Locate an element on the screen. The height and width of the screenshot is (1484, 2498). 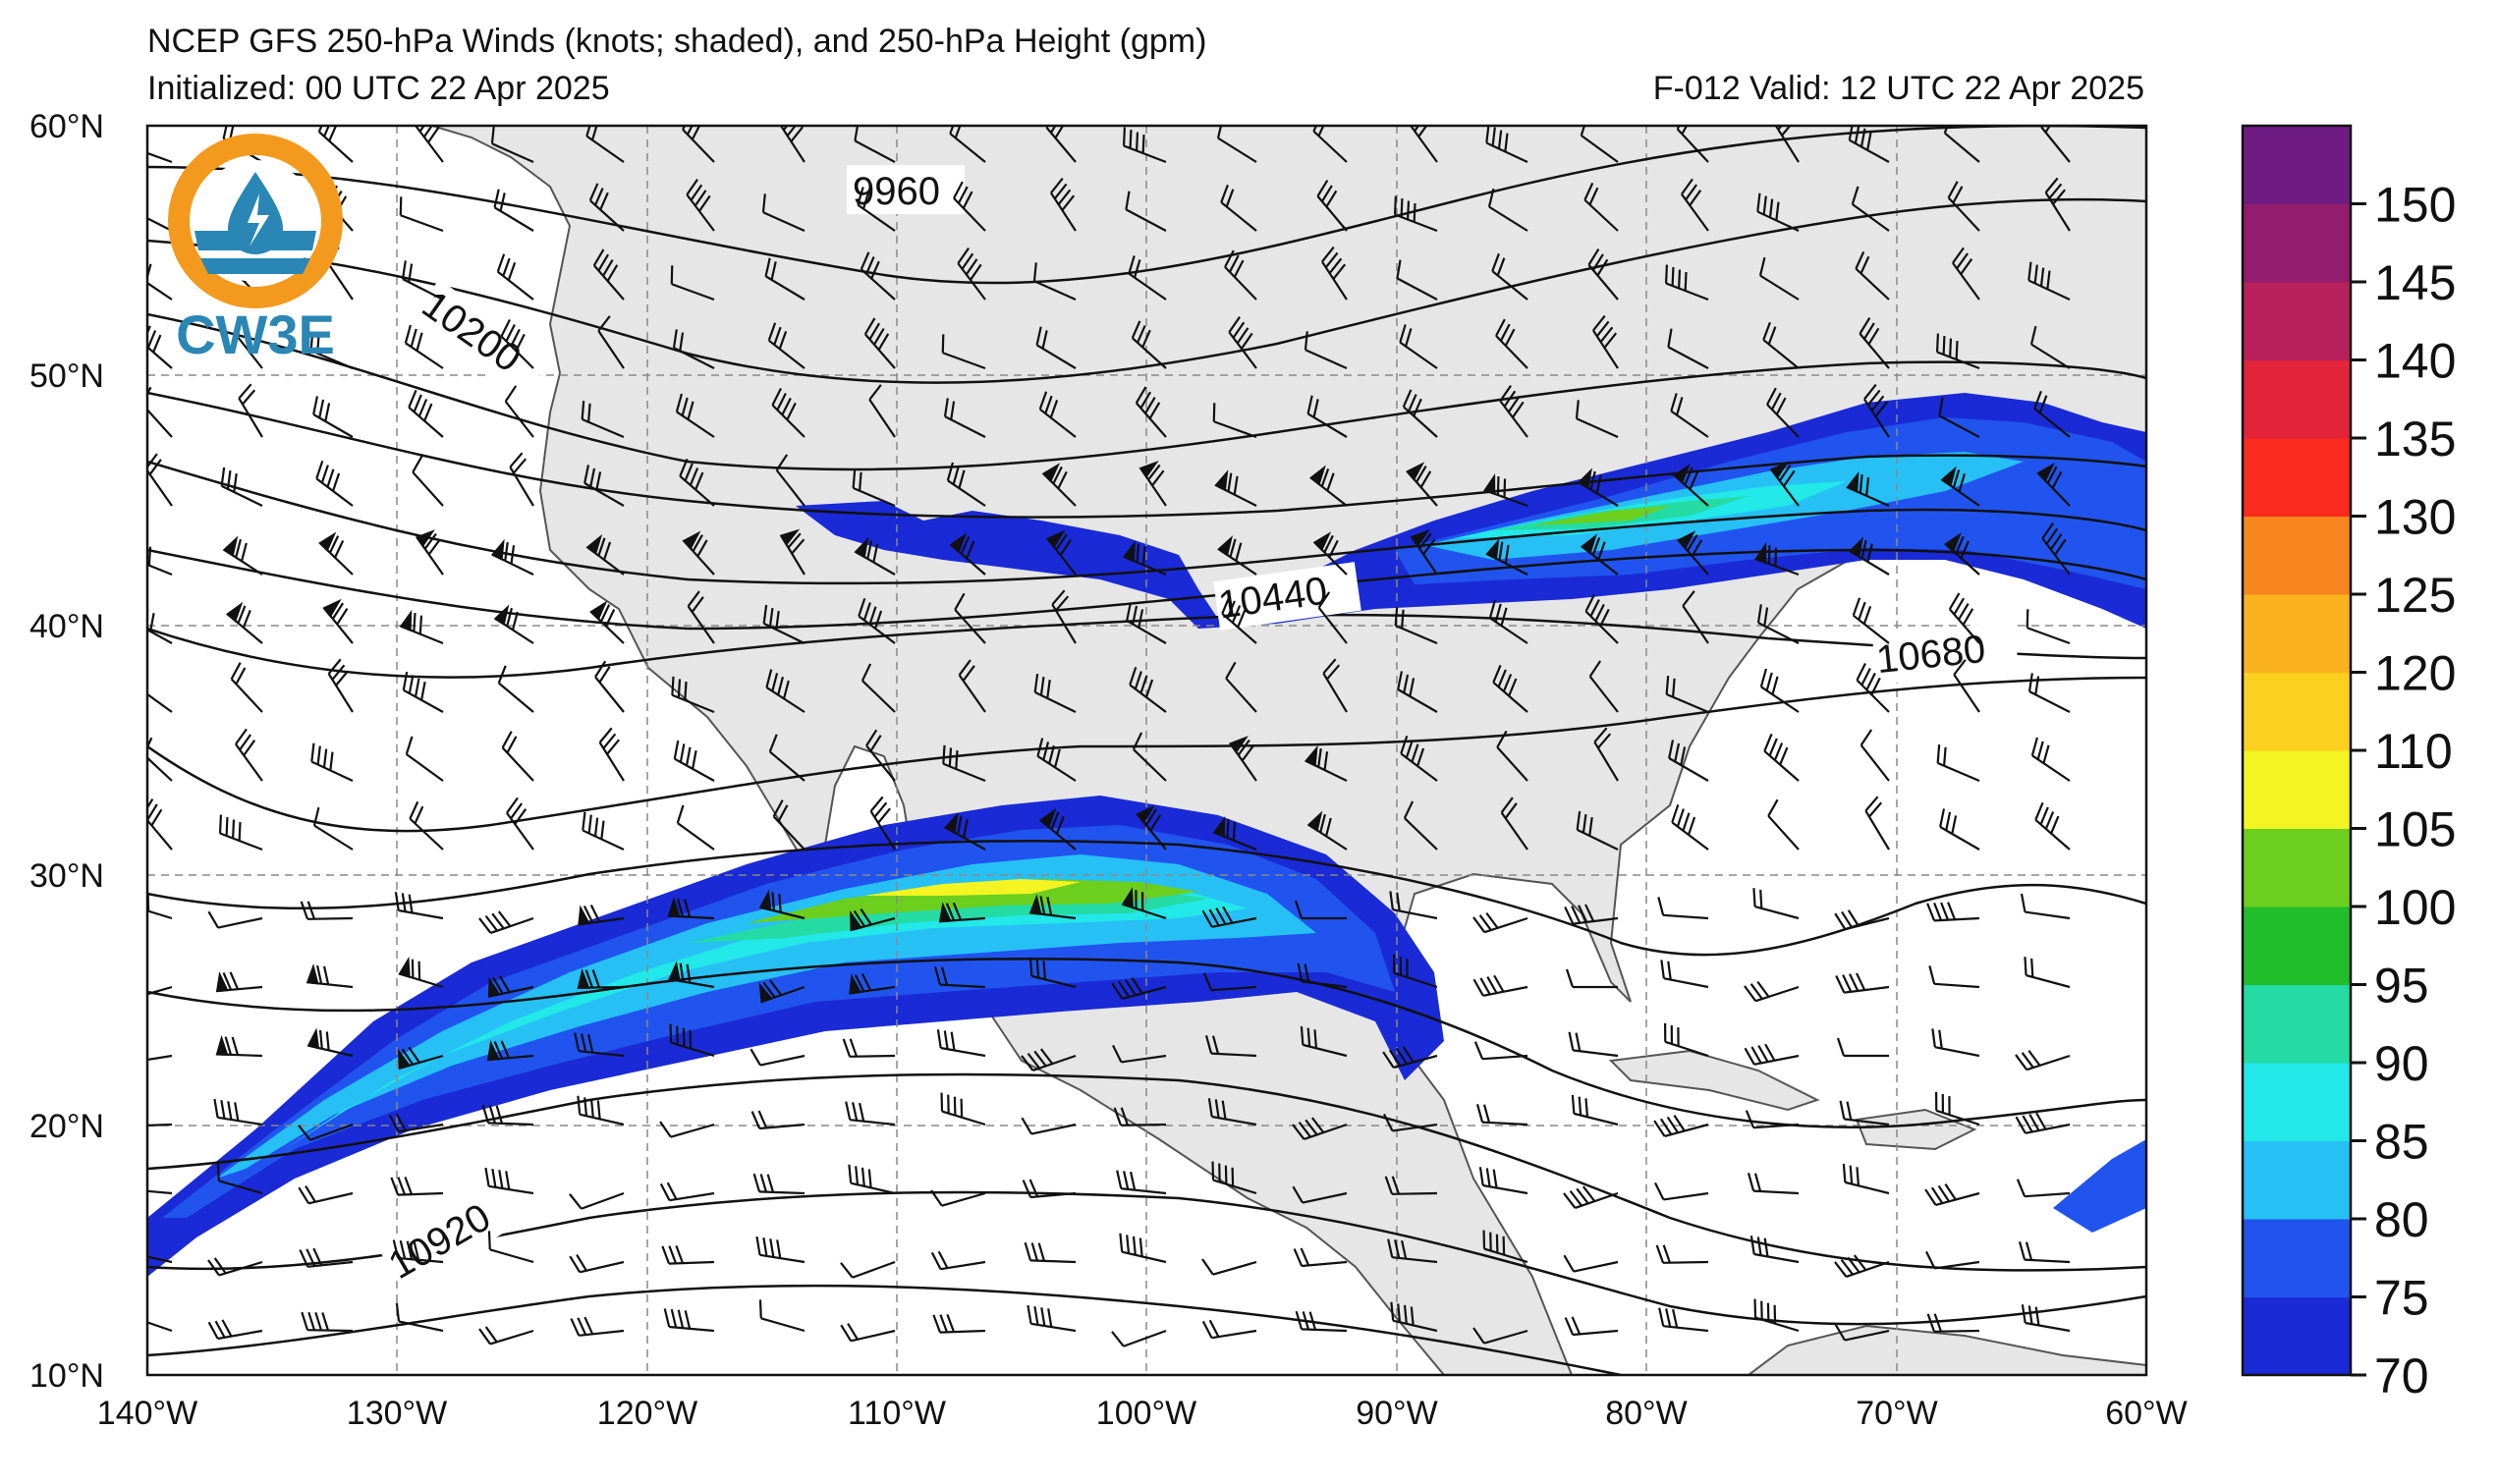
latitude-labels: 60°N 50°N 40°N 30°N 20°N 10°N is located at coordinates (66, 751).